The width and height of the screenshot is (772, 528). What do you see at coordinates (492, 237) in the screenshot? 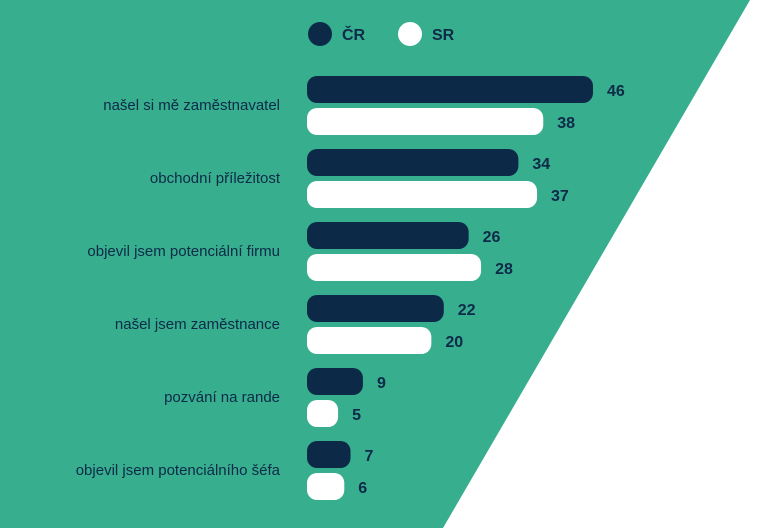
I see `value-label-cr: 26` at bounding box center [492, 237].